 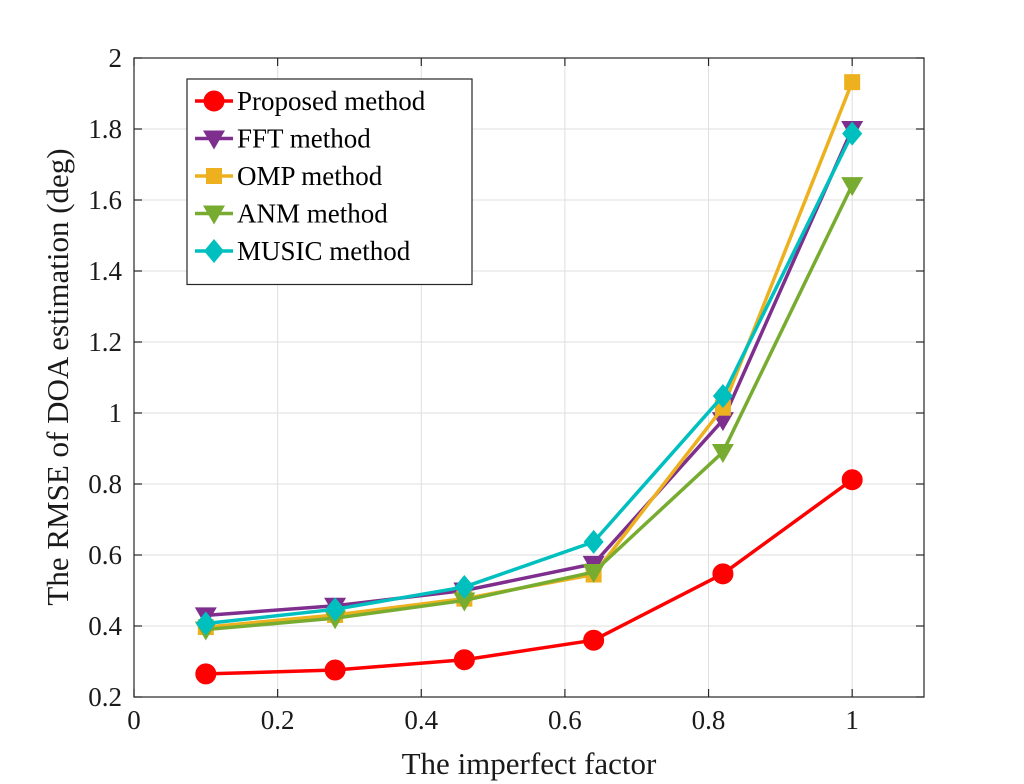 What do you see at coordinates (105, 697) in the screenshot?
I see `y-tick-label: 0.2` at bounding box center [105, 697].